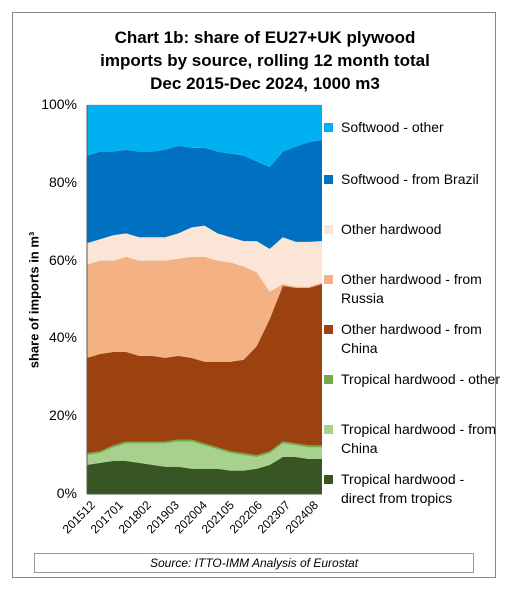  Describe the element at coordinates (403, 488) in the screenshot. I see `legend-label: Tropical hardwood - direct from tropics` at that location.